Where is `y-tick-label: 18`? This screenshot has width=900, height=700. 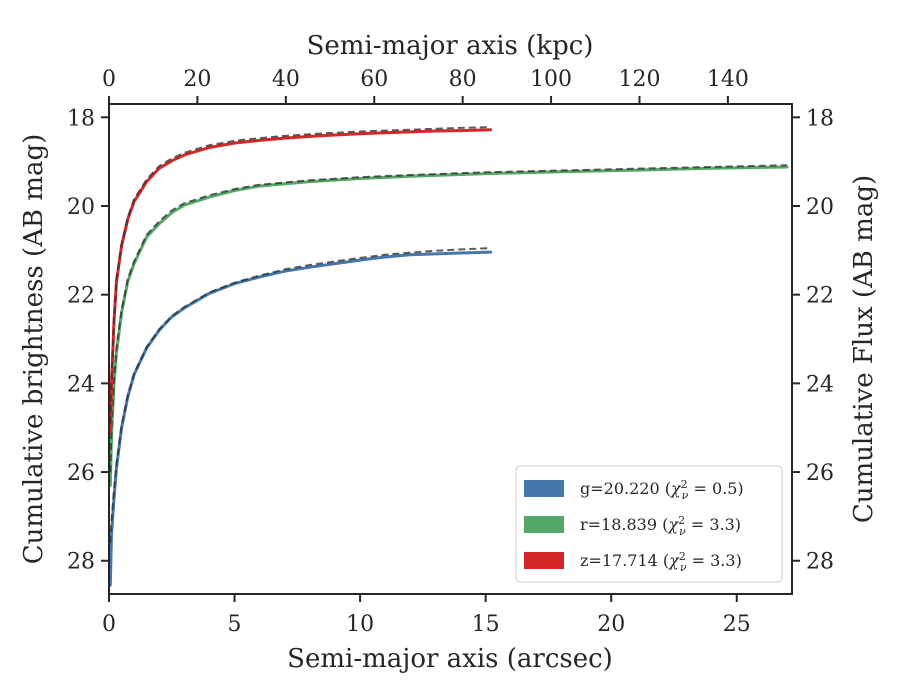 y-tick-label: 18 is located at coordinates (81, 118).